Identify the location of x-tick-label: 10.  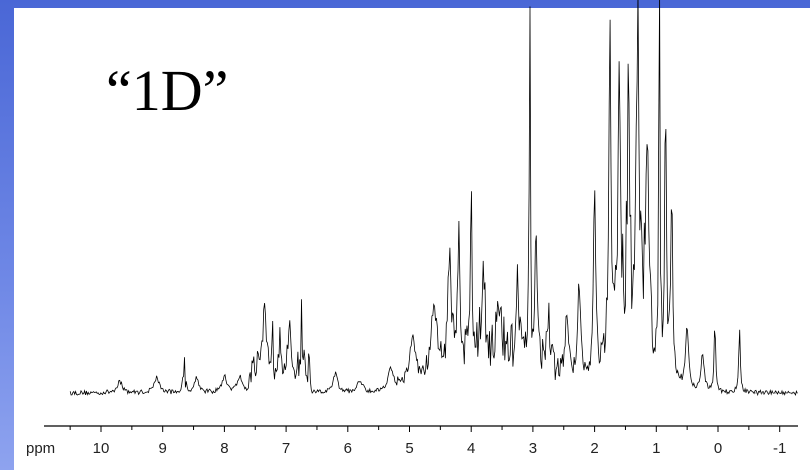
(101, 448).